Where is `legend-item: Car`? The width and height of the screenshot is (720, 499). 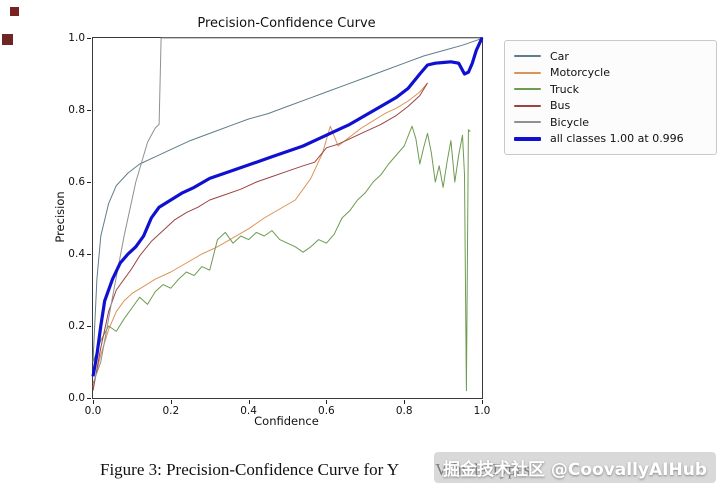
legend-item: Car is located at coordinates (610, 56).